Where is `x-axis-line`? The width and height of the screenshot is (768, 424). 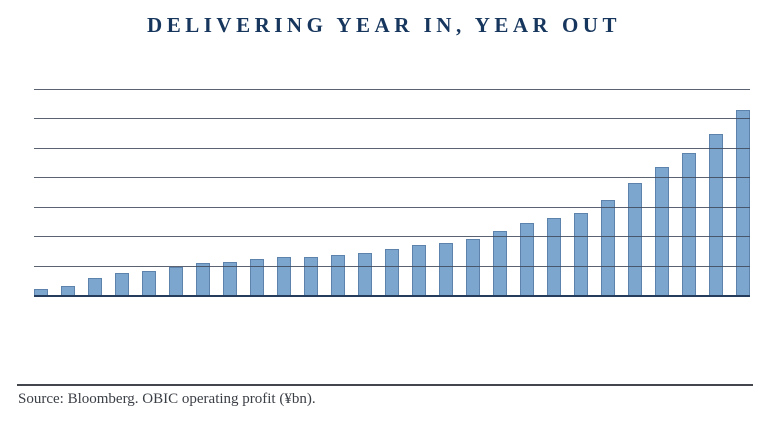 x-axis-line is located at coordinates (392, 296).